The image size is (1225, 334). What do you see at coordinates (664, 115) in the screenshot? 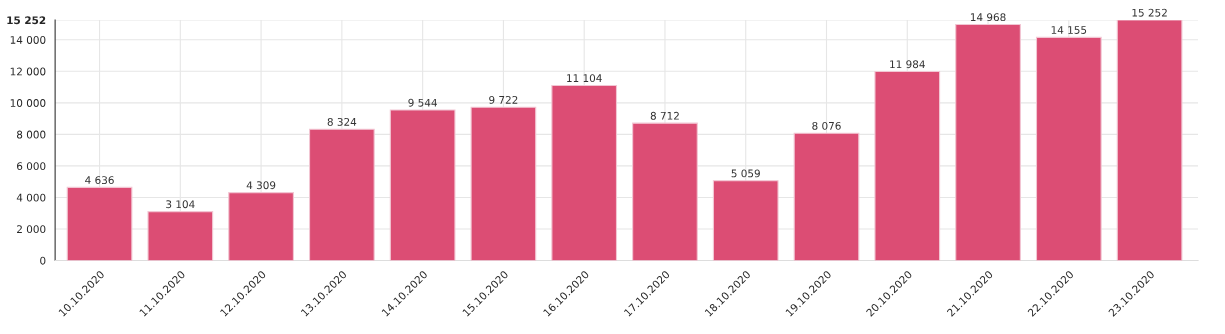
I see `data-label: 8 712` at bounding box center [664, 115].